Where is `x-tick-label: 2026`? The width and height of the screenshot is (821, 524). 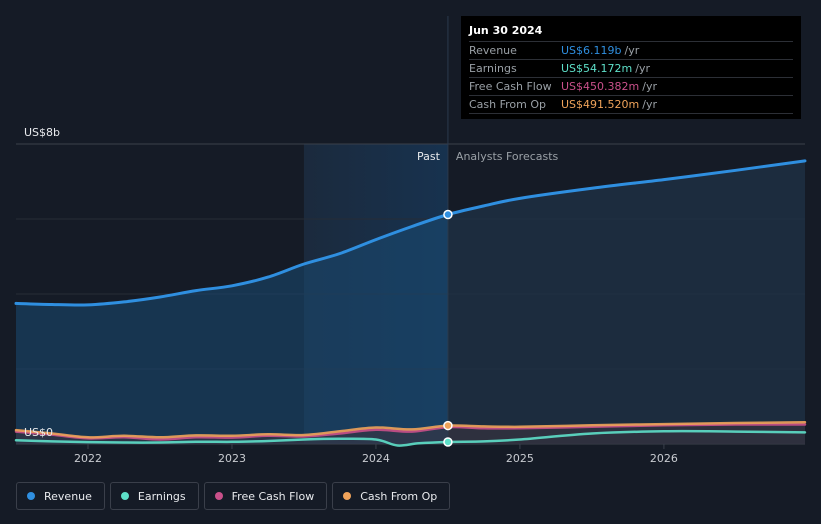 x-tick-label: 2026 is located at coordinates (664, 458).